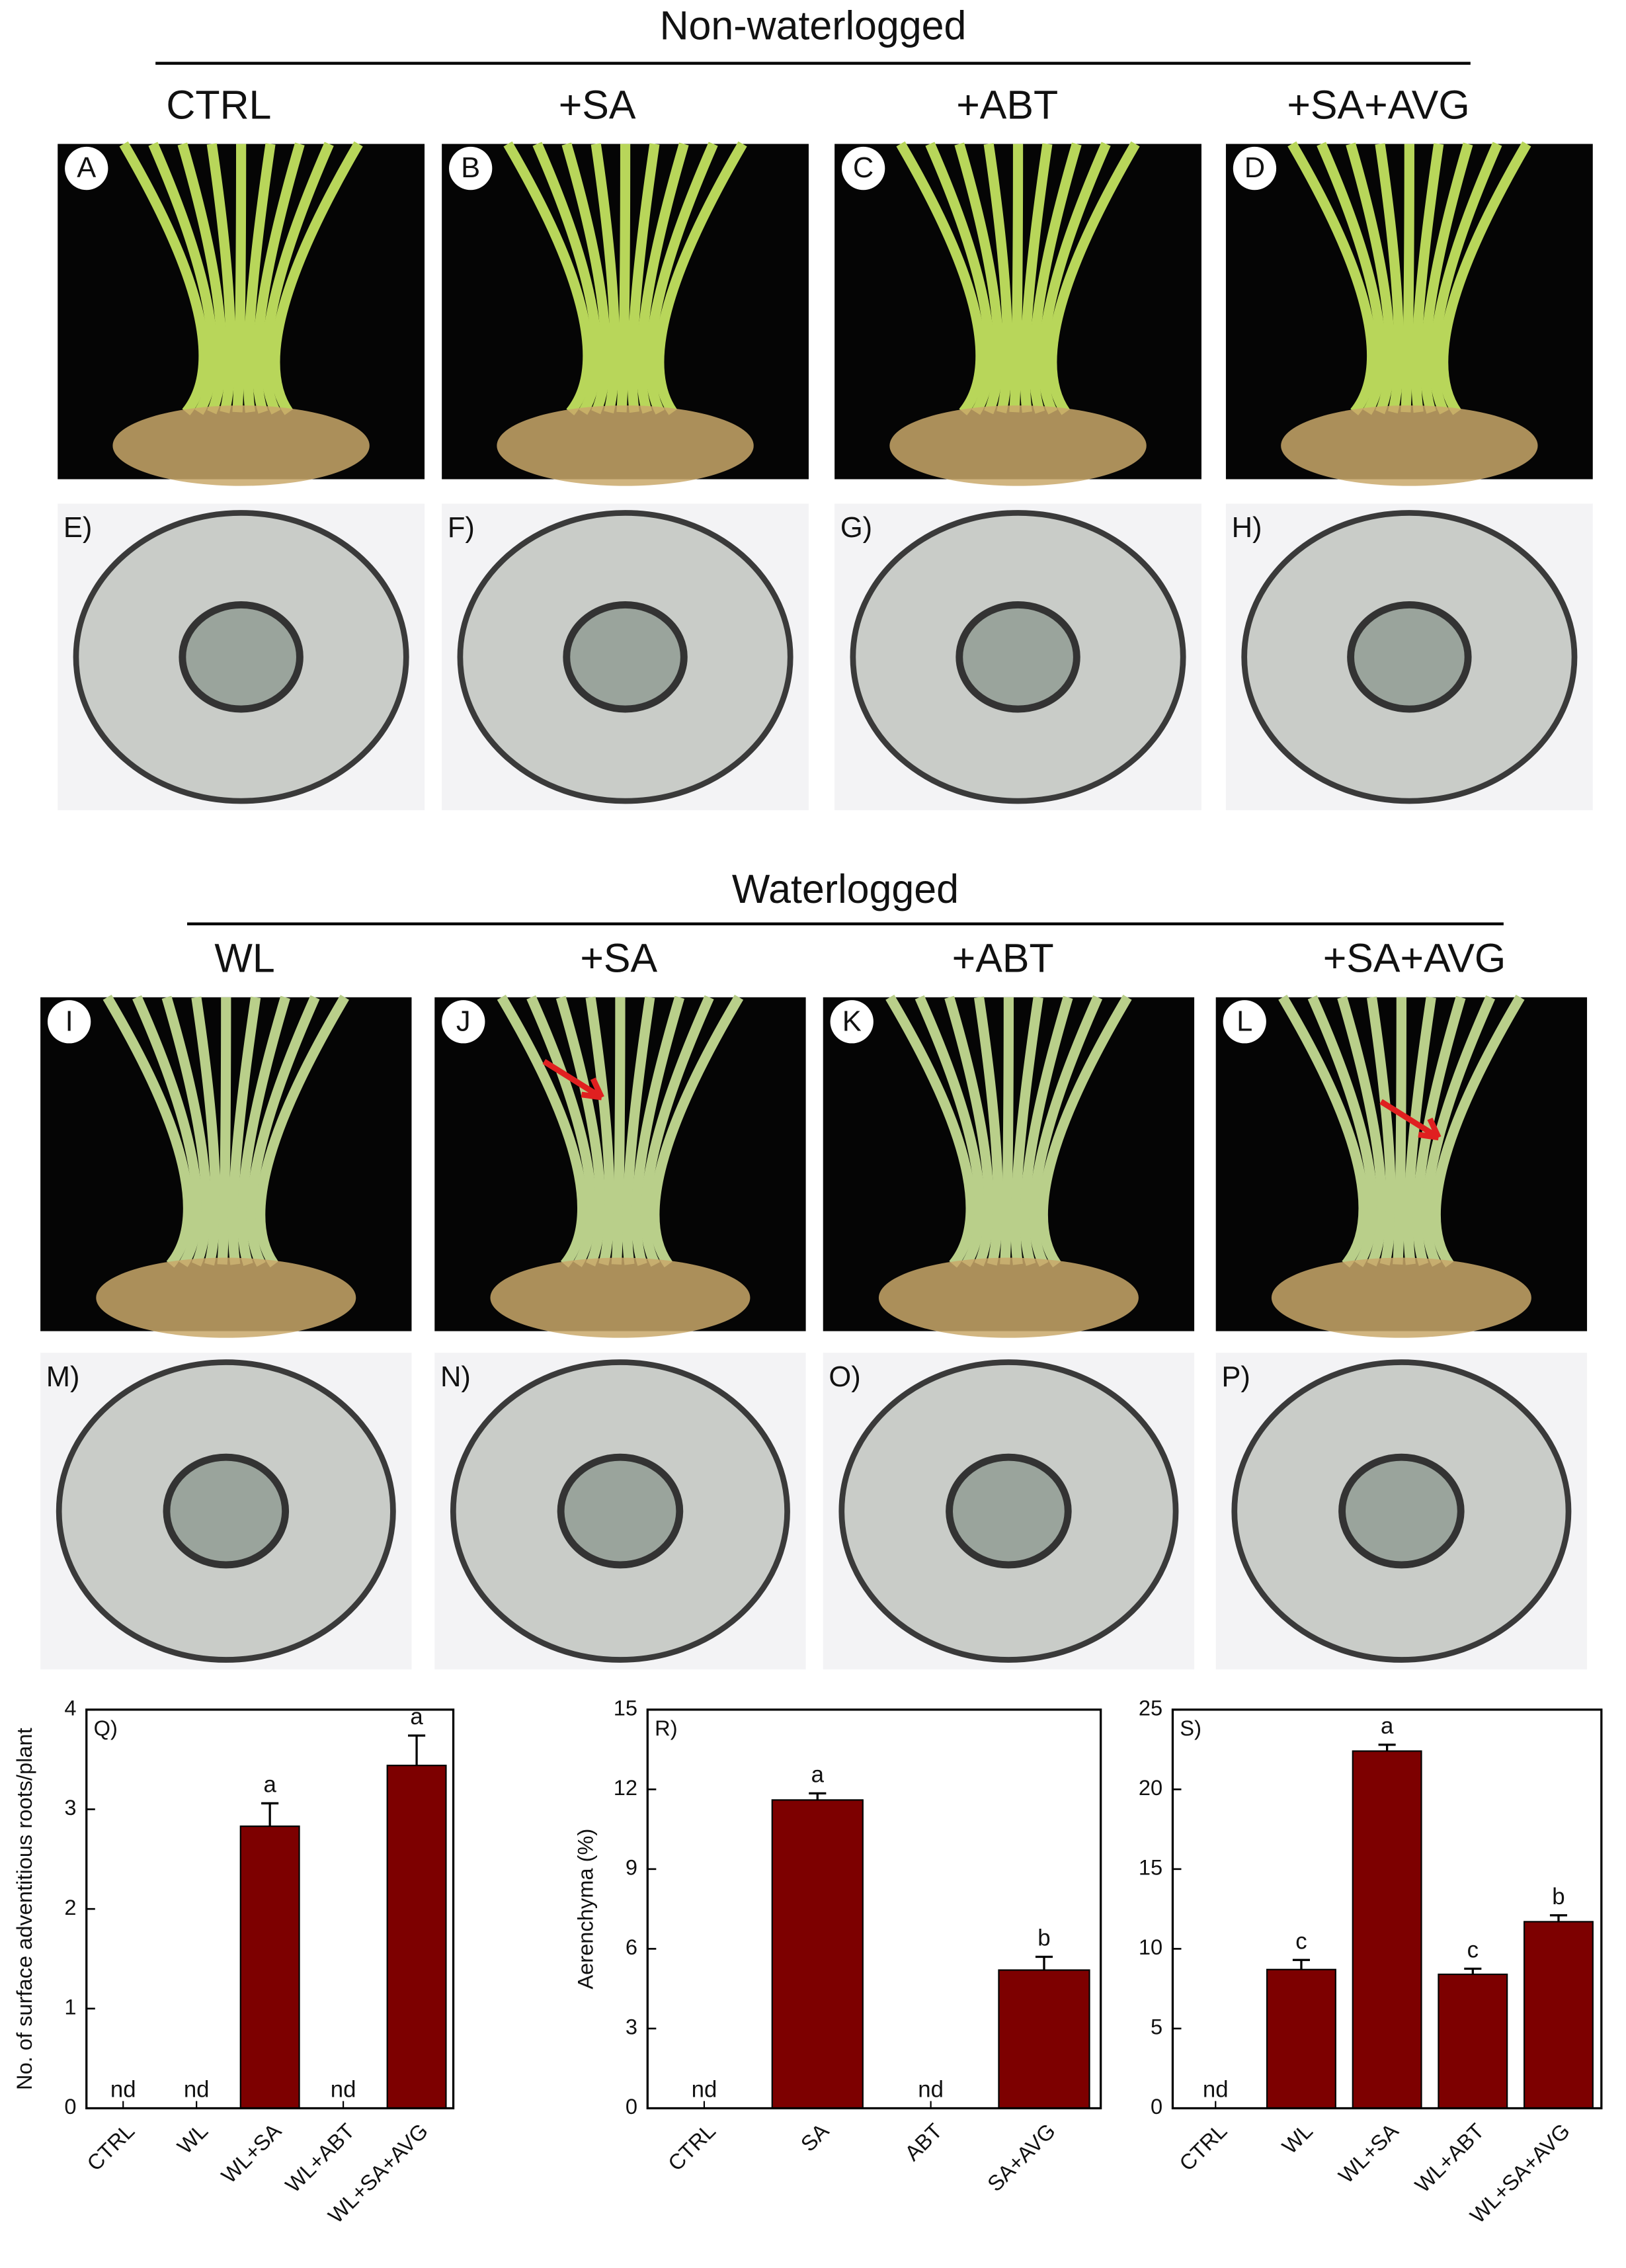 This screenshot has height=2268, width=1626. What do you see at coordinates (852, 1021) in the screenshot?
I see `panel-letter: K` at bounding box center [852, 1021].